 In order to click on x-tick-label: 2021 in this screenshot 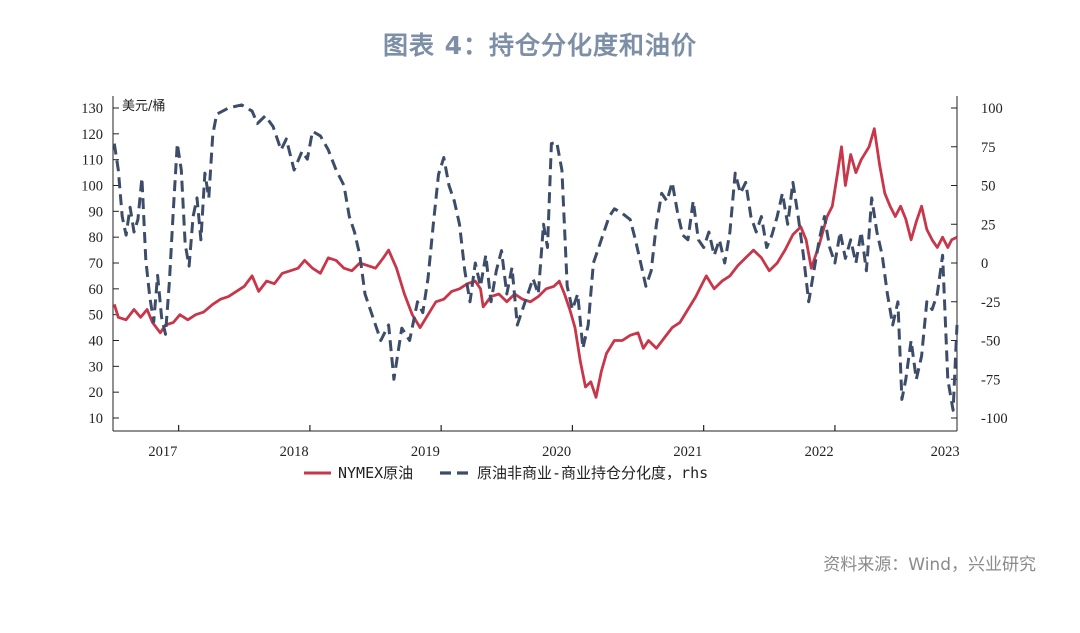, I will do `click(687, 452)`.